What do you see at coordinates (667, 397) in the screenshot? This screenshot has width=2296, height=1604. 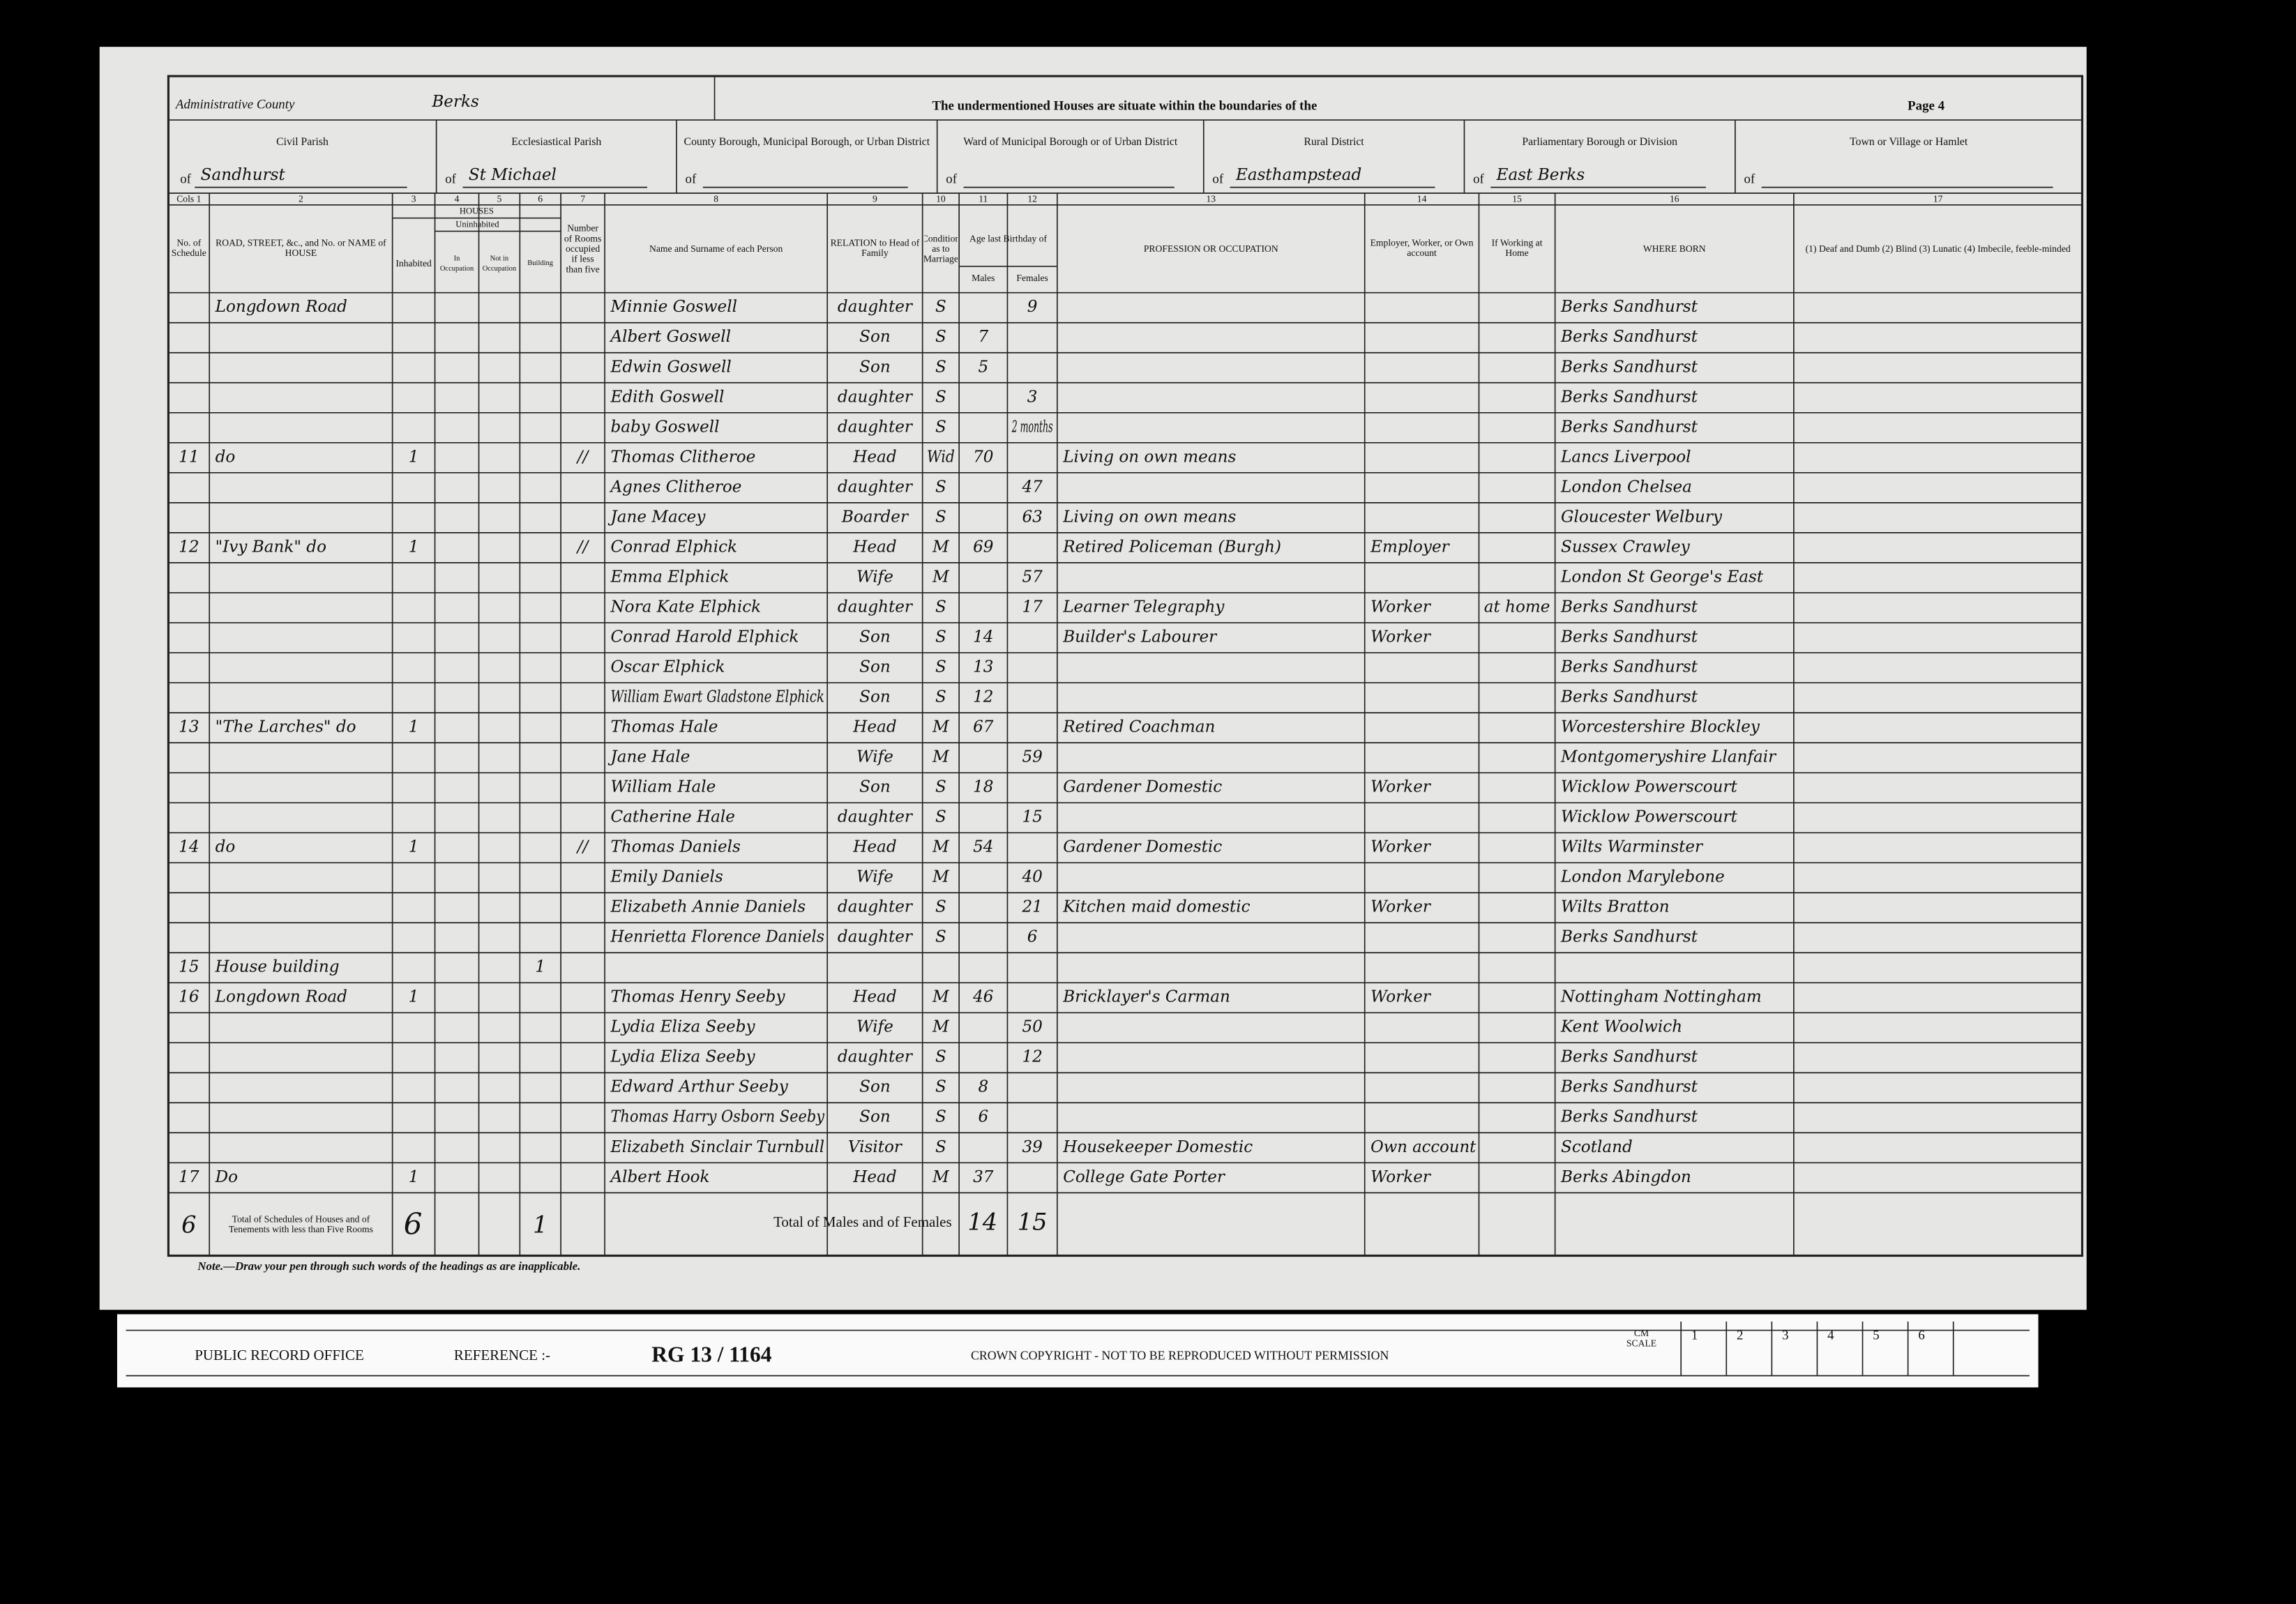 I see `cell-name: Edith Goswell` at bounding box center [667, 397].